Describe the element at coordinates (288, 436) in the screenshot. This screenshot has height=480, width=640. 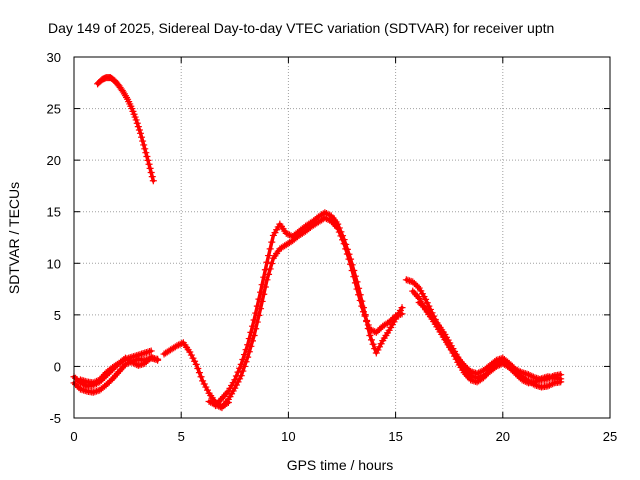
I see `x-tick-label: 10` at that location.